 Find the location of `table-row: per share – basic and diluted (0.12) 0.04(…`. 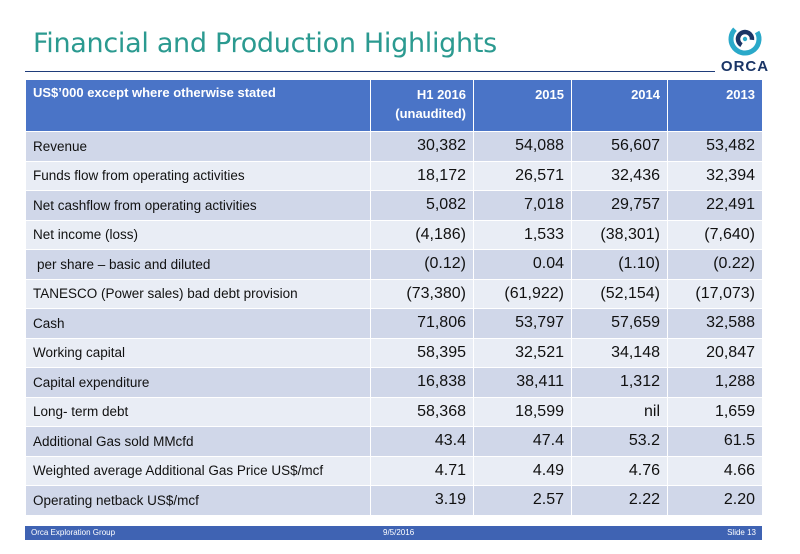

table-row: per share – basic and diluted (0.12) 0.04(… is located at coordinates (394, 264).